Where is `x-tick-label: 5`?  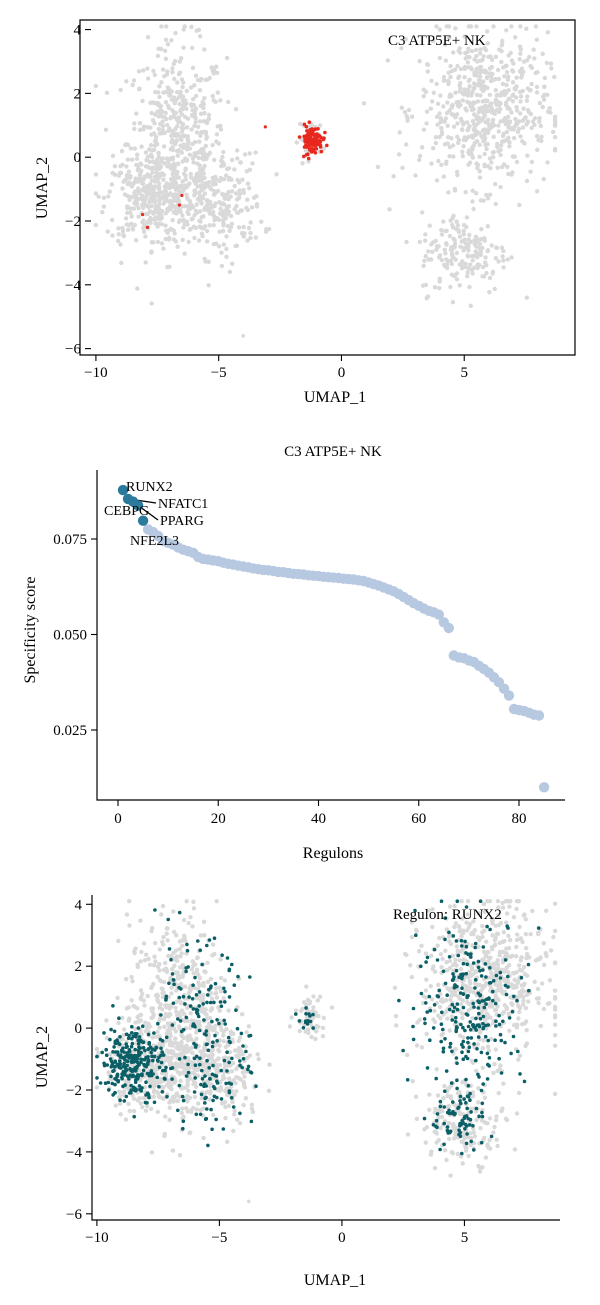
x-tick-label: 5 is located at coordinates (464, 373).